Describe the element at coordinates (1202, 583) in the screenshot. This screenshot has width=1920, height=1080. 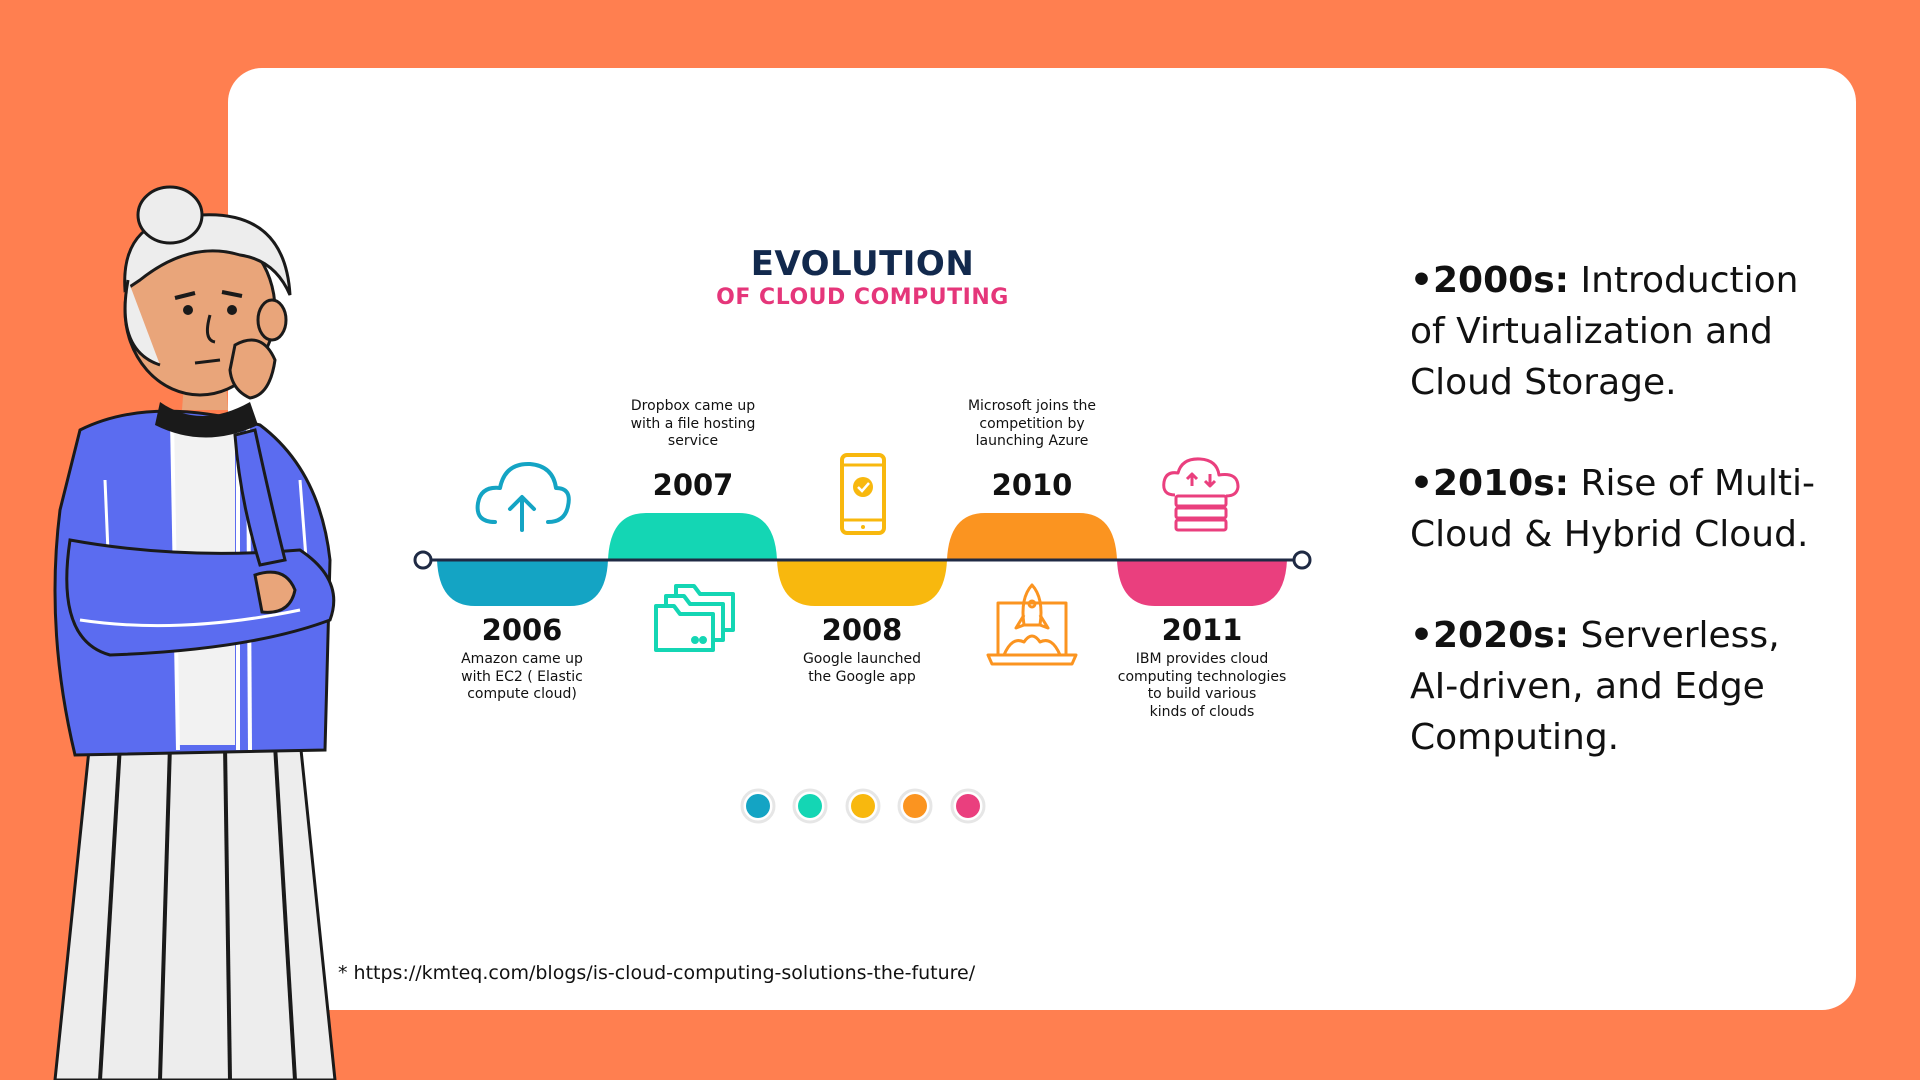
I see `hump-2011` at that location.